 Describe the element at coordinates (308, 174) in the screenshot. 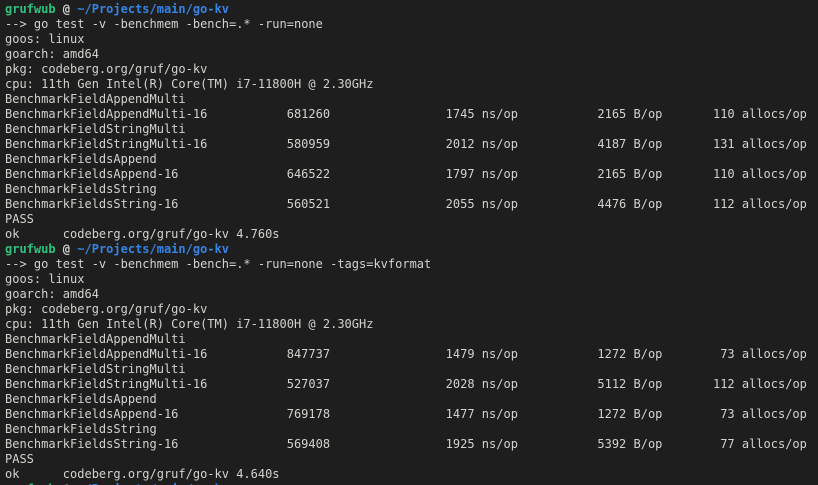

I see `benchmark-iterations: 646522` at that location.